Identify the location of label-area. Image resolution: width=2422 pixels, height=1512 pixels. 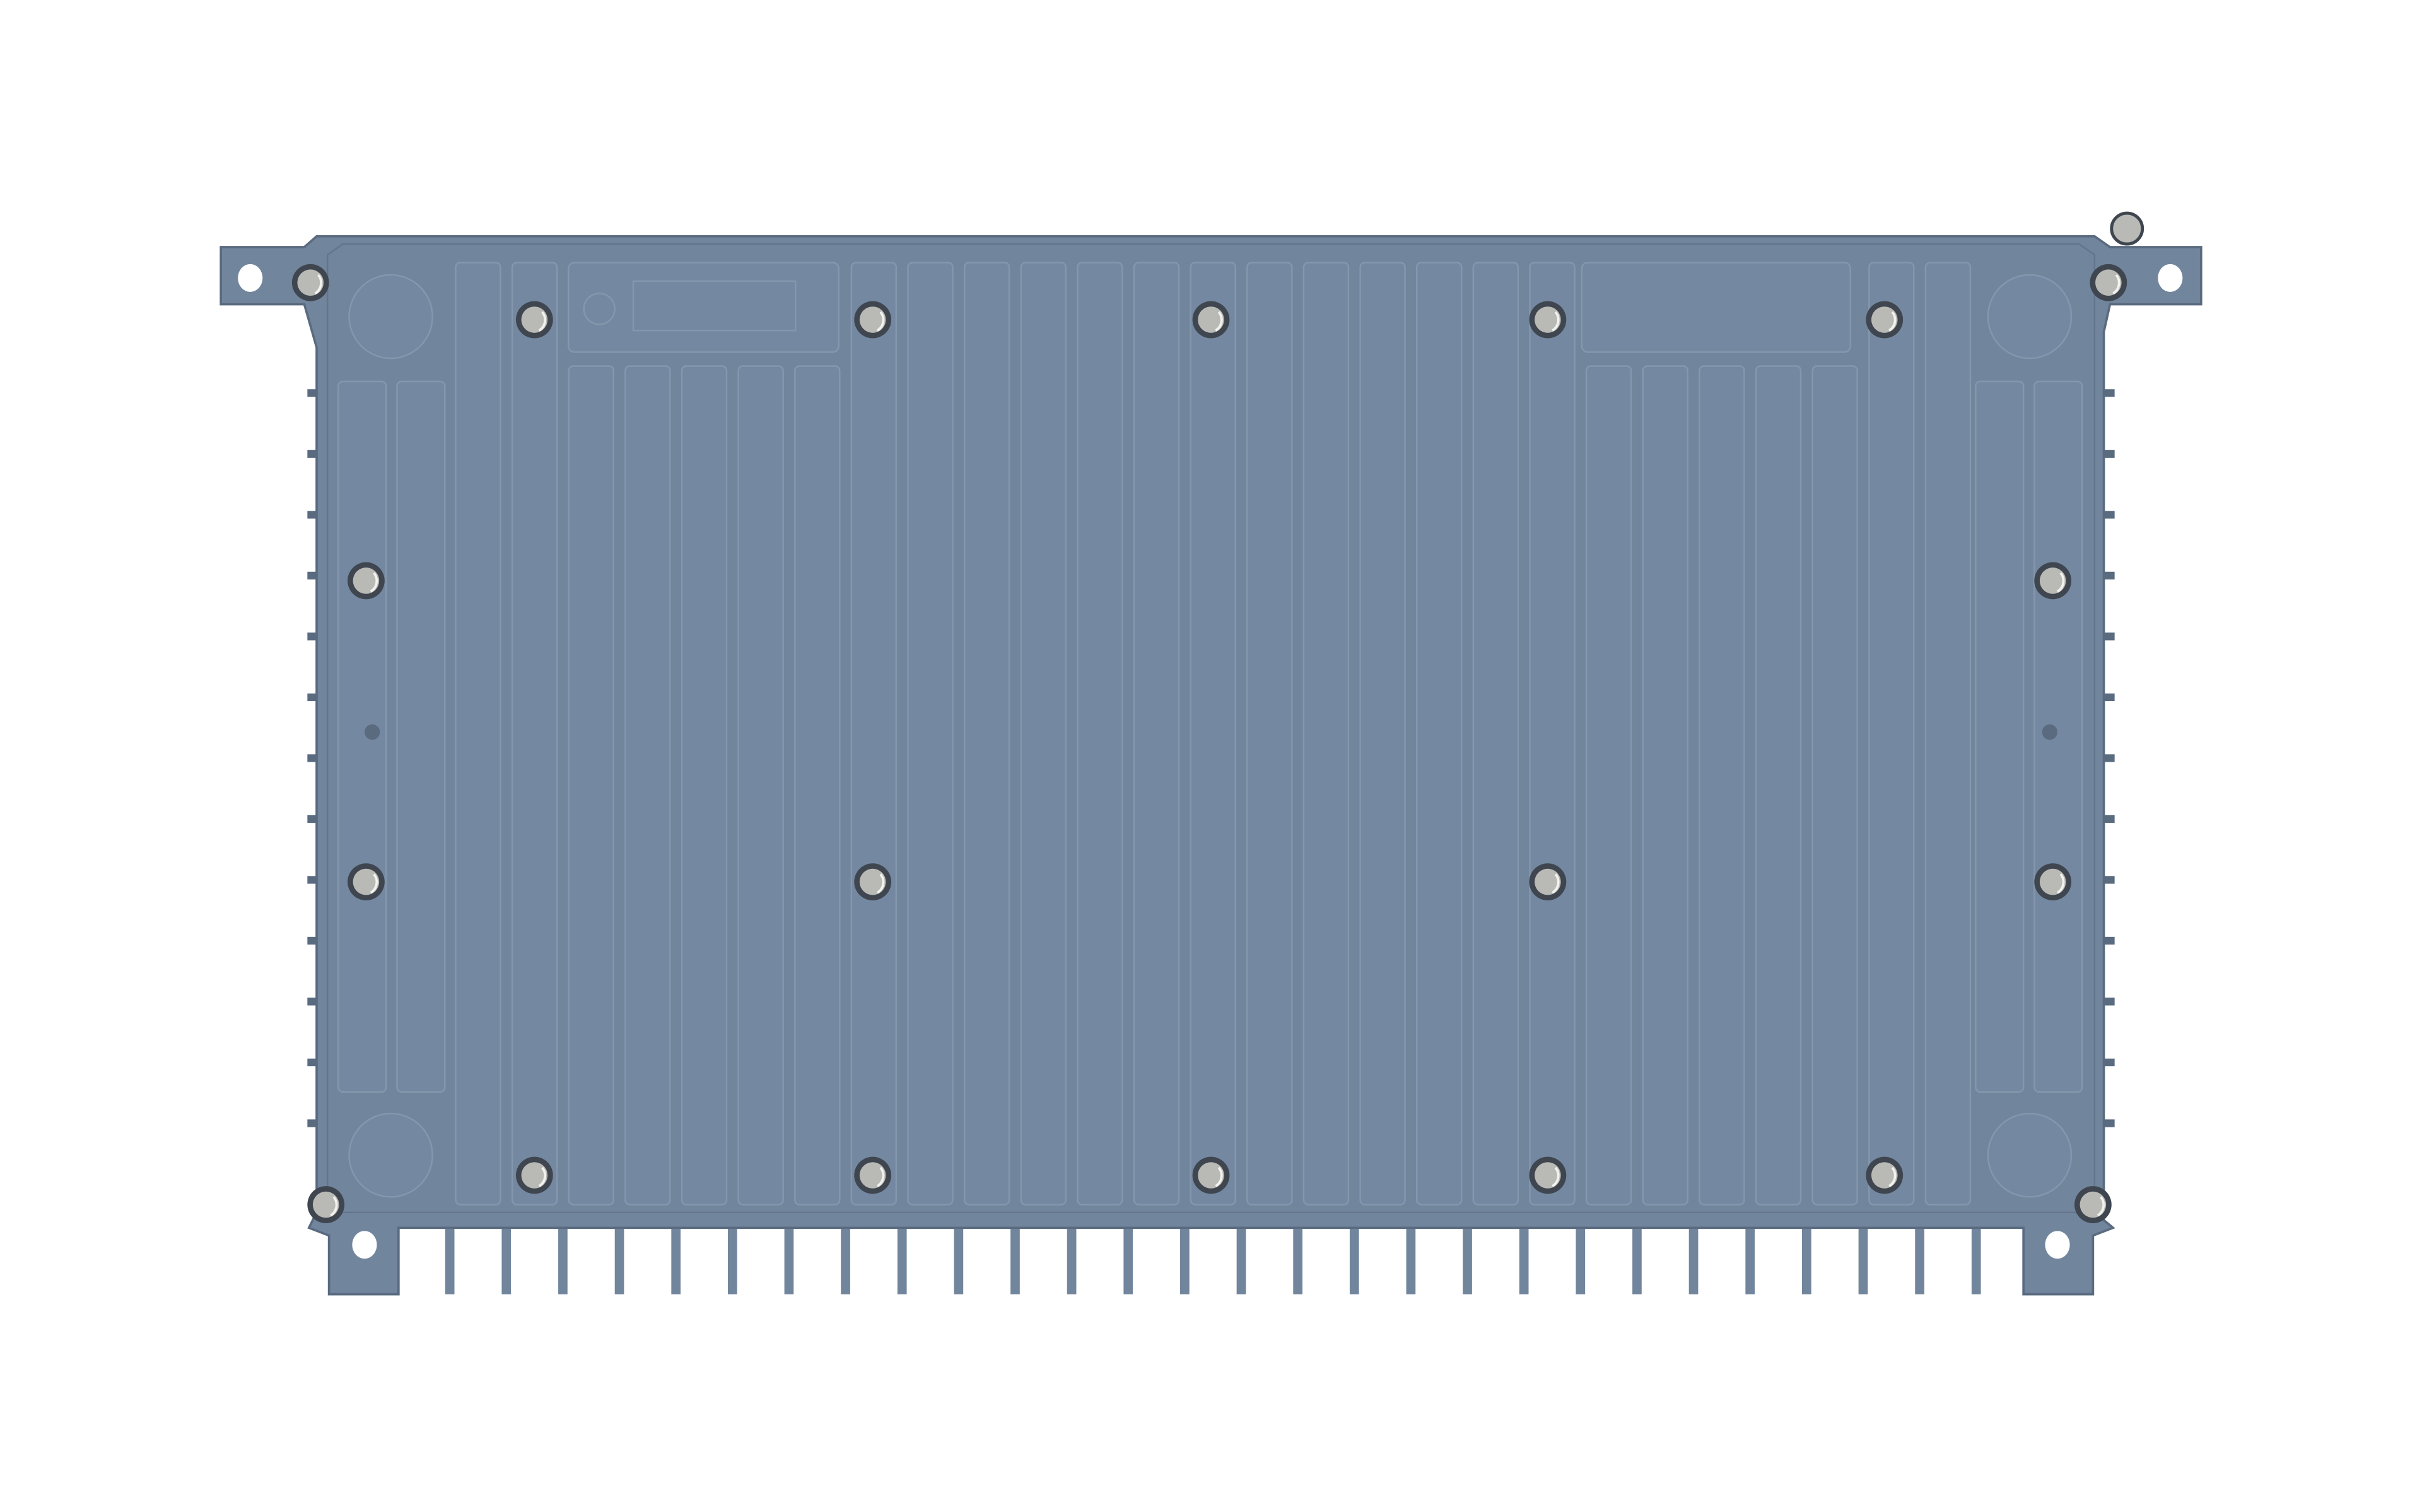
(714, 306).